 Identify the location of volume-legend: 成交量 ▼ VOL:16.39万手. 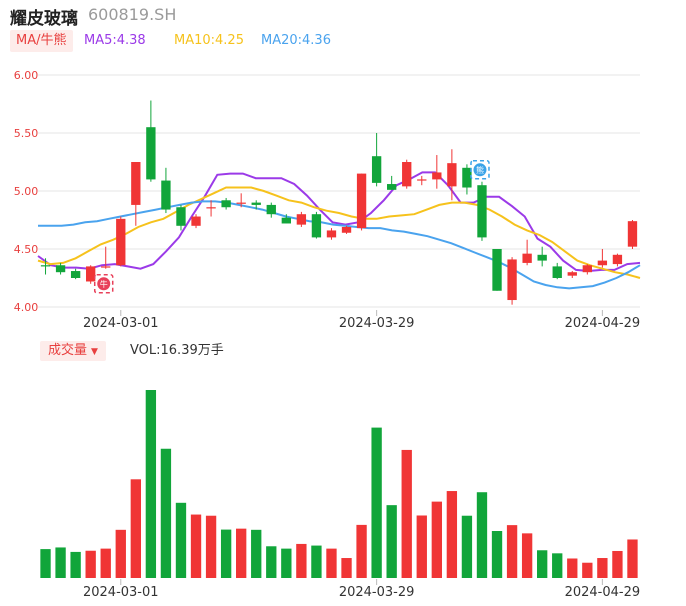
(343, 351).